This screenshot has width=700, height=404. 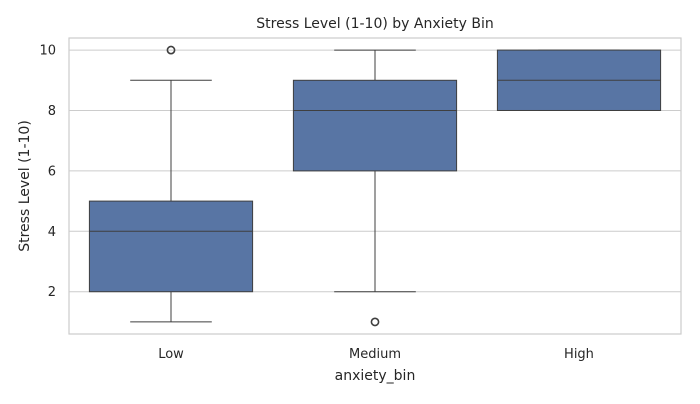 What do you see at coordinates (52, 292) in the screenshot?
I see `y-tick-label: 2` at bounding box center [52, 292].